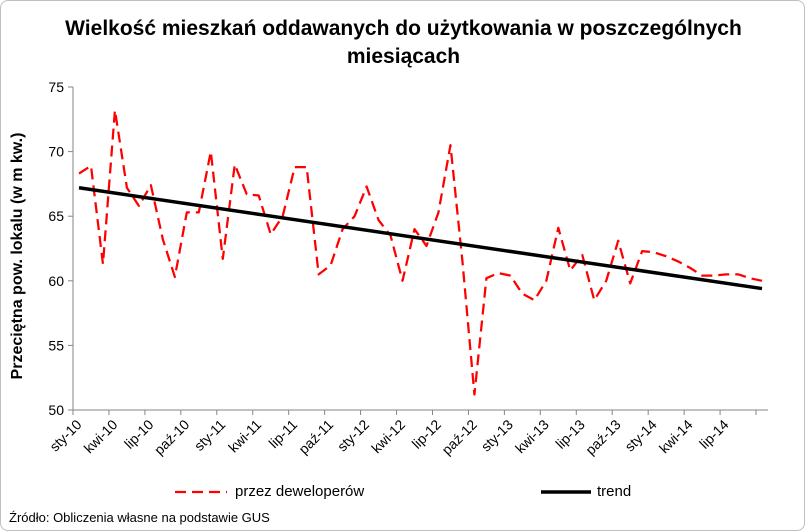  I want to click on x-tick-label: kwi-14, so click(676, 436).